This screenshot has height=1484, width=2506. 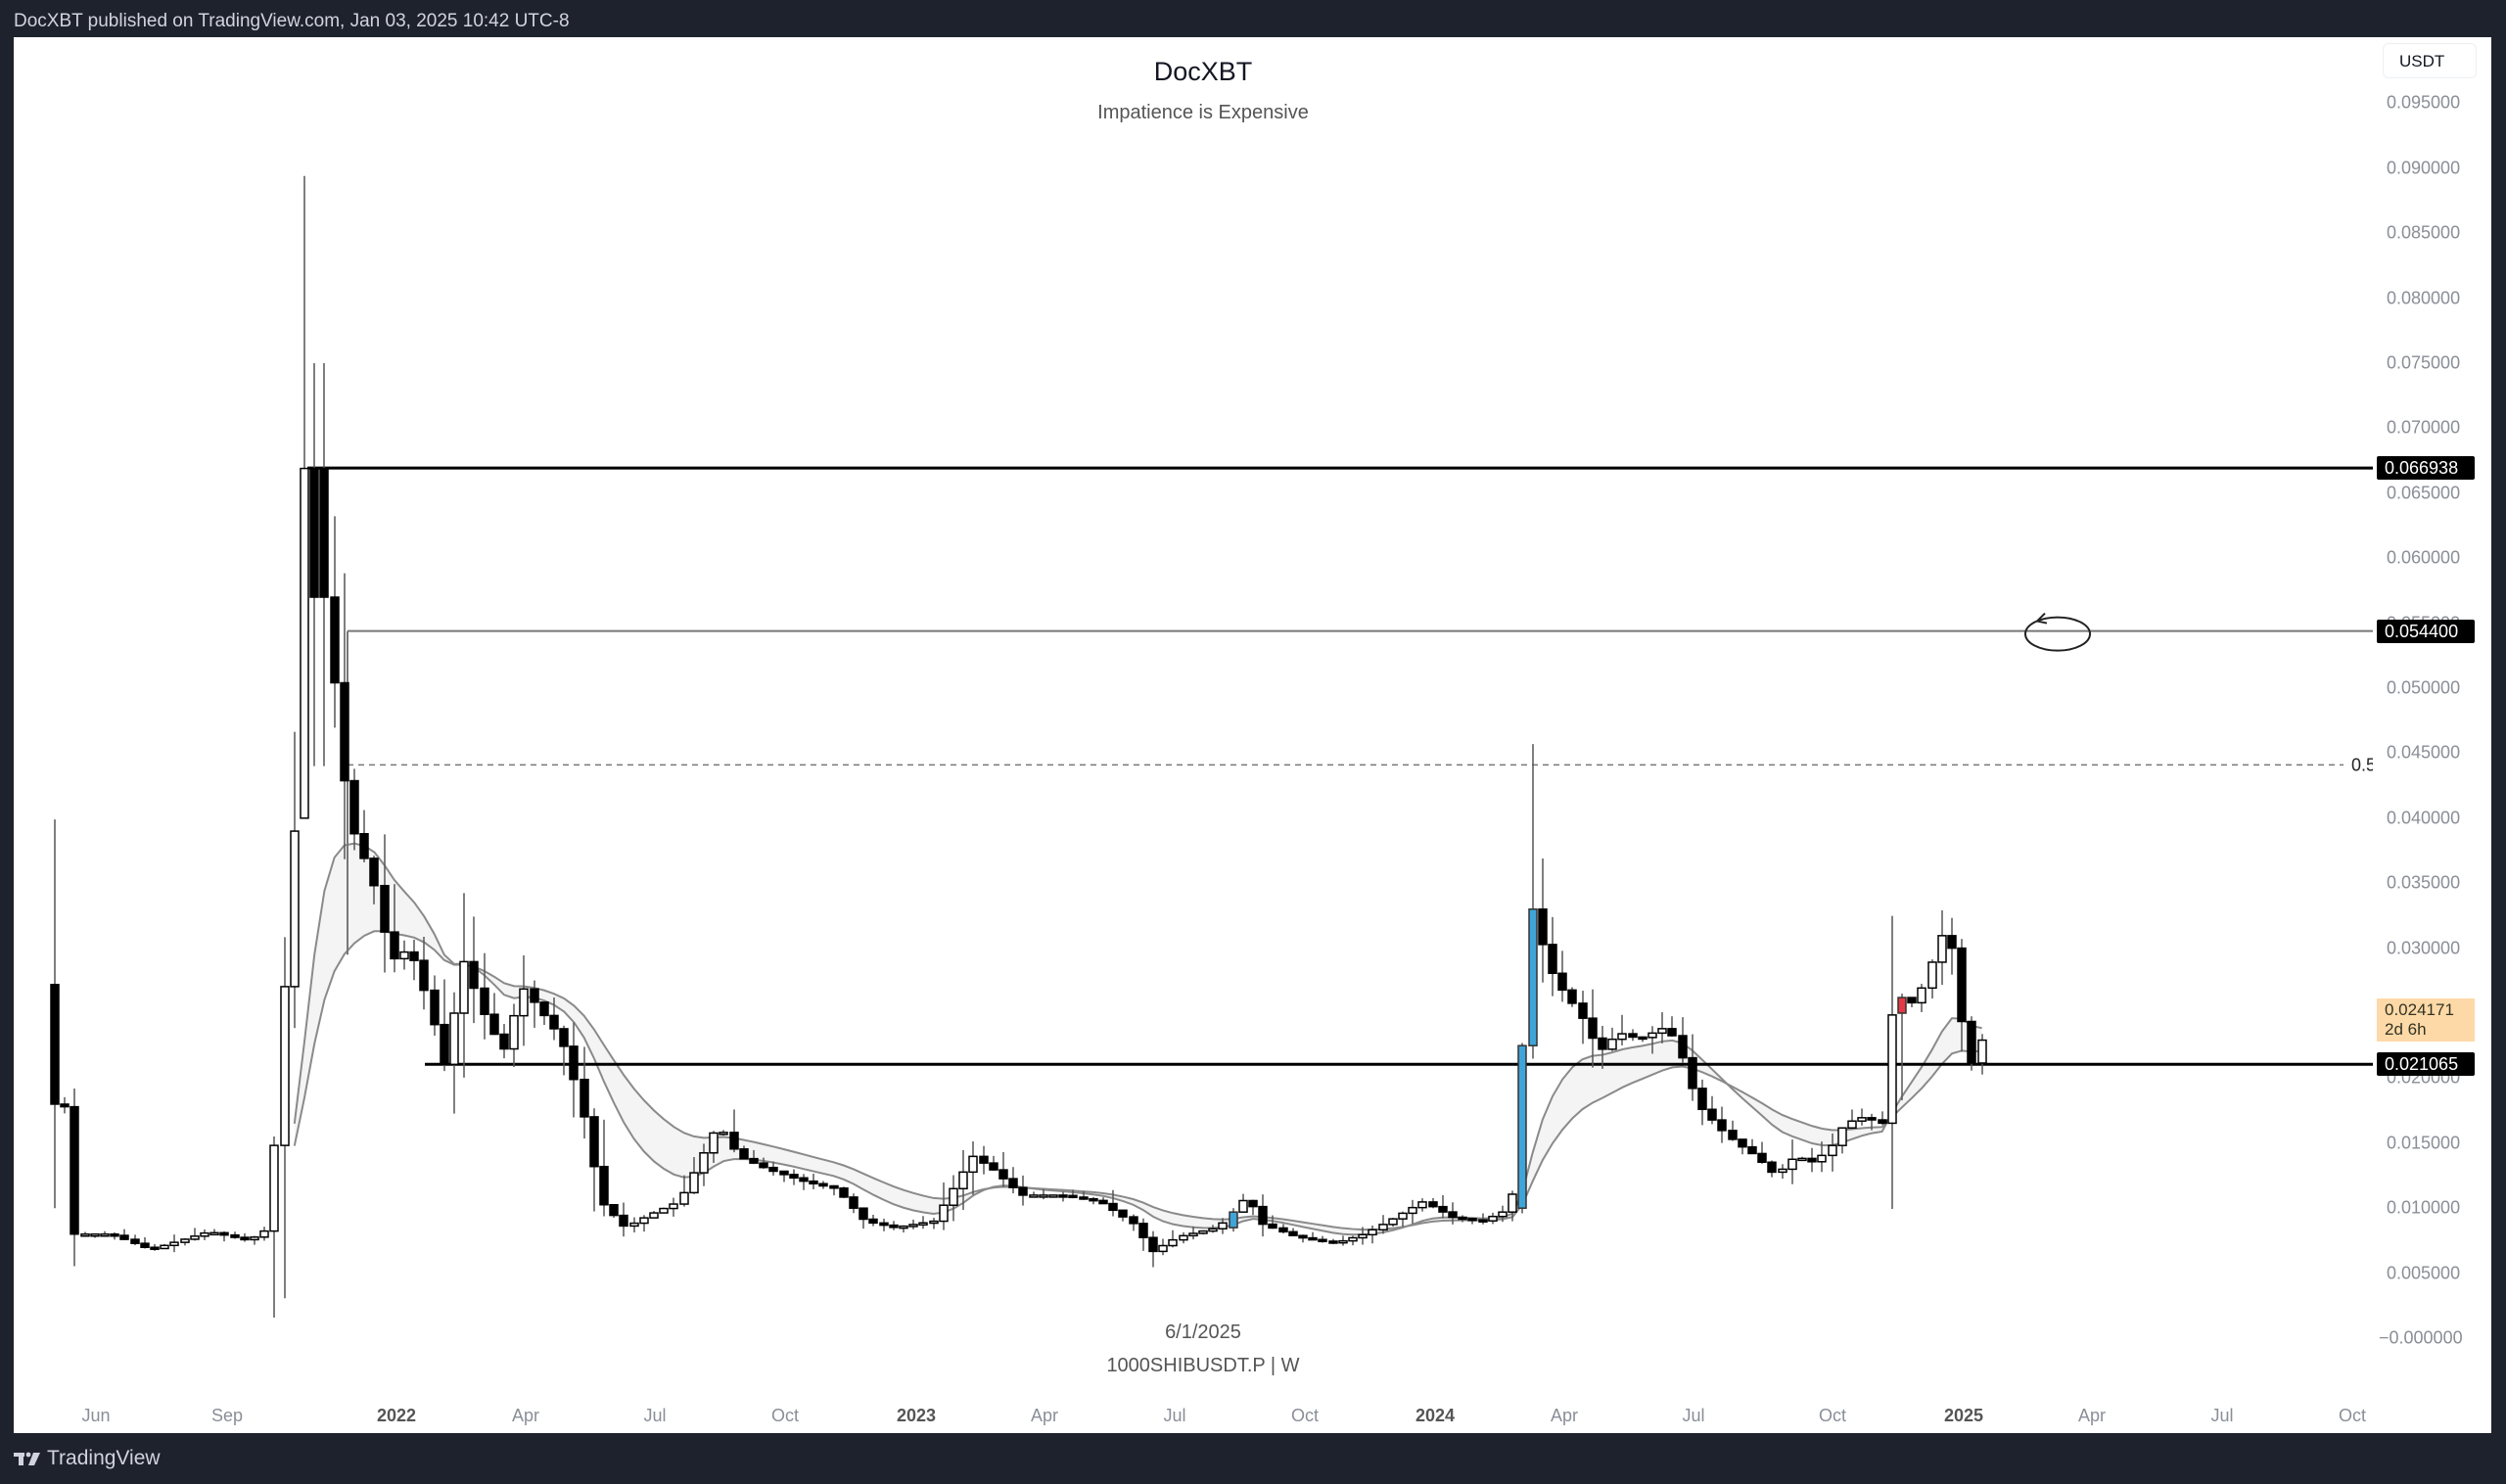 I want to click on watermark-symbol: 1000SHIBUSDT.P | W, so click(x=1203, y=1365).